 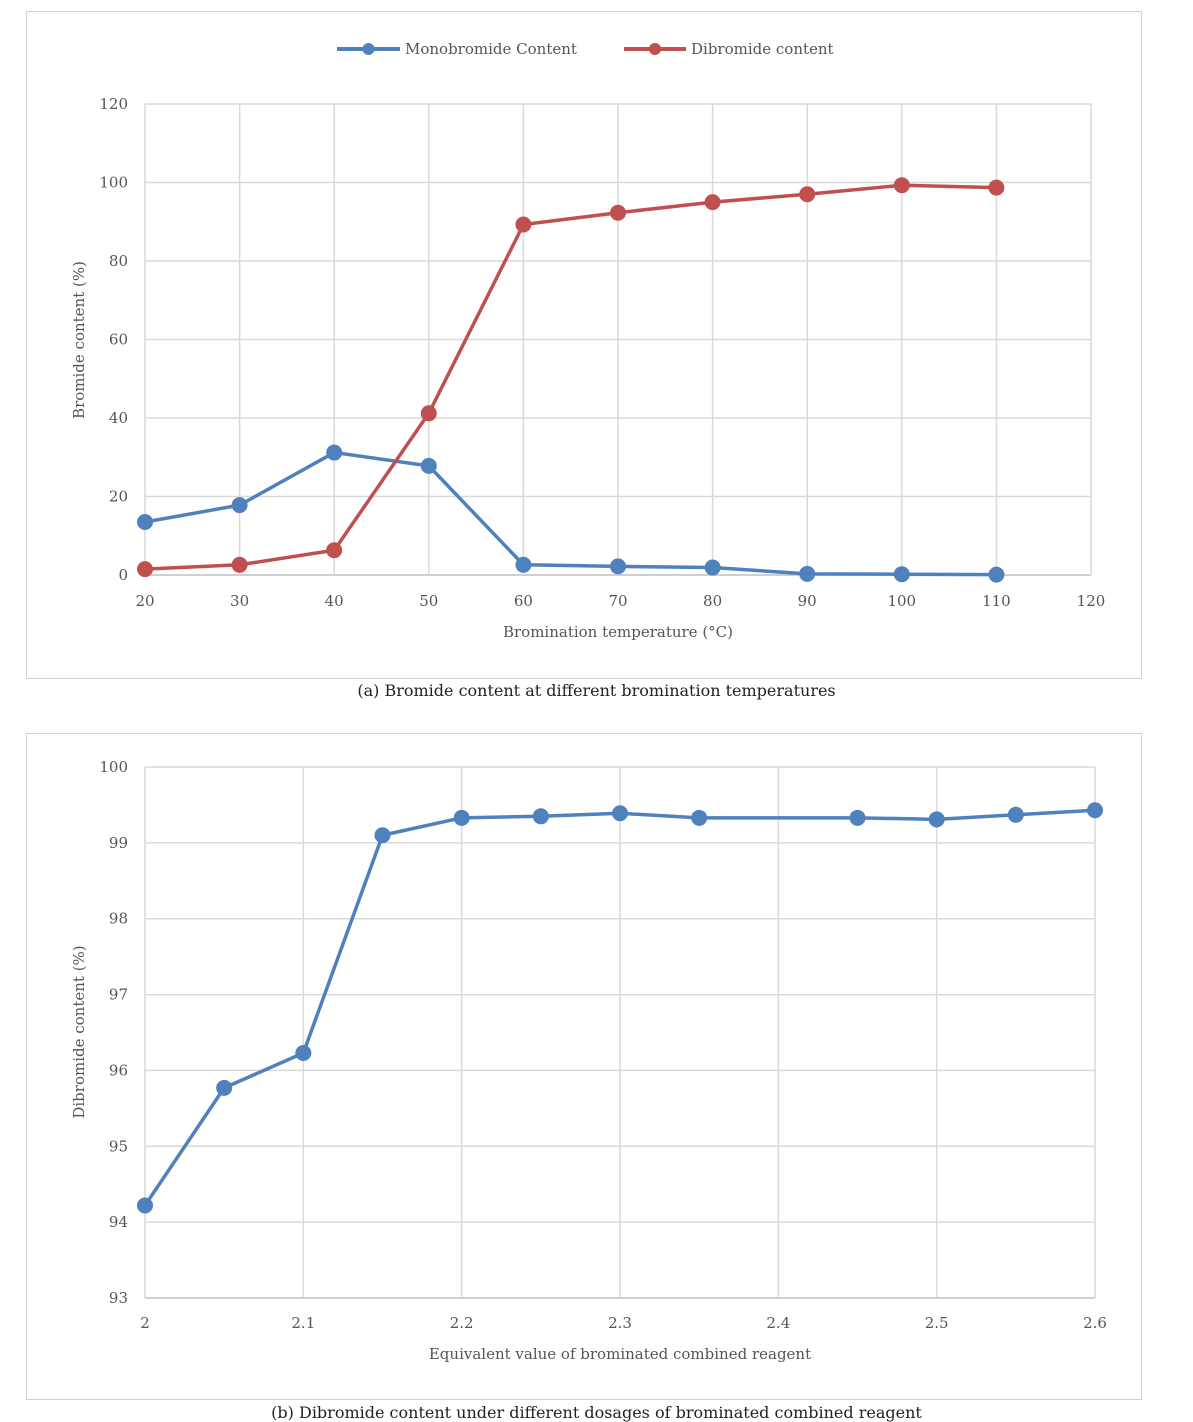 What do you see at coordinates (937, 1323) in the screenshot?
I see `x-tick-label: 2.5` at bounding box center [937, 1323].